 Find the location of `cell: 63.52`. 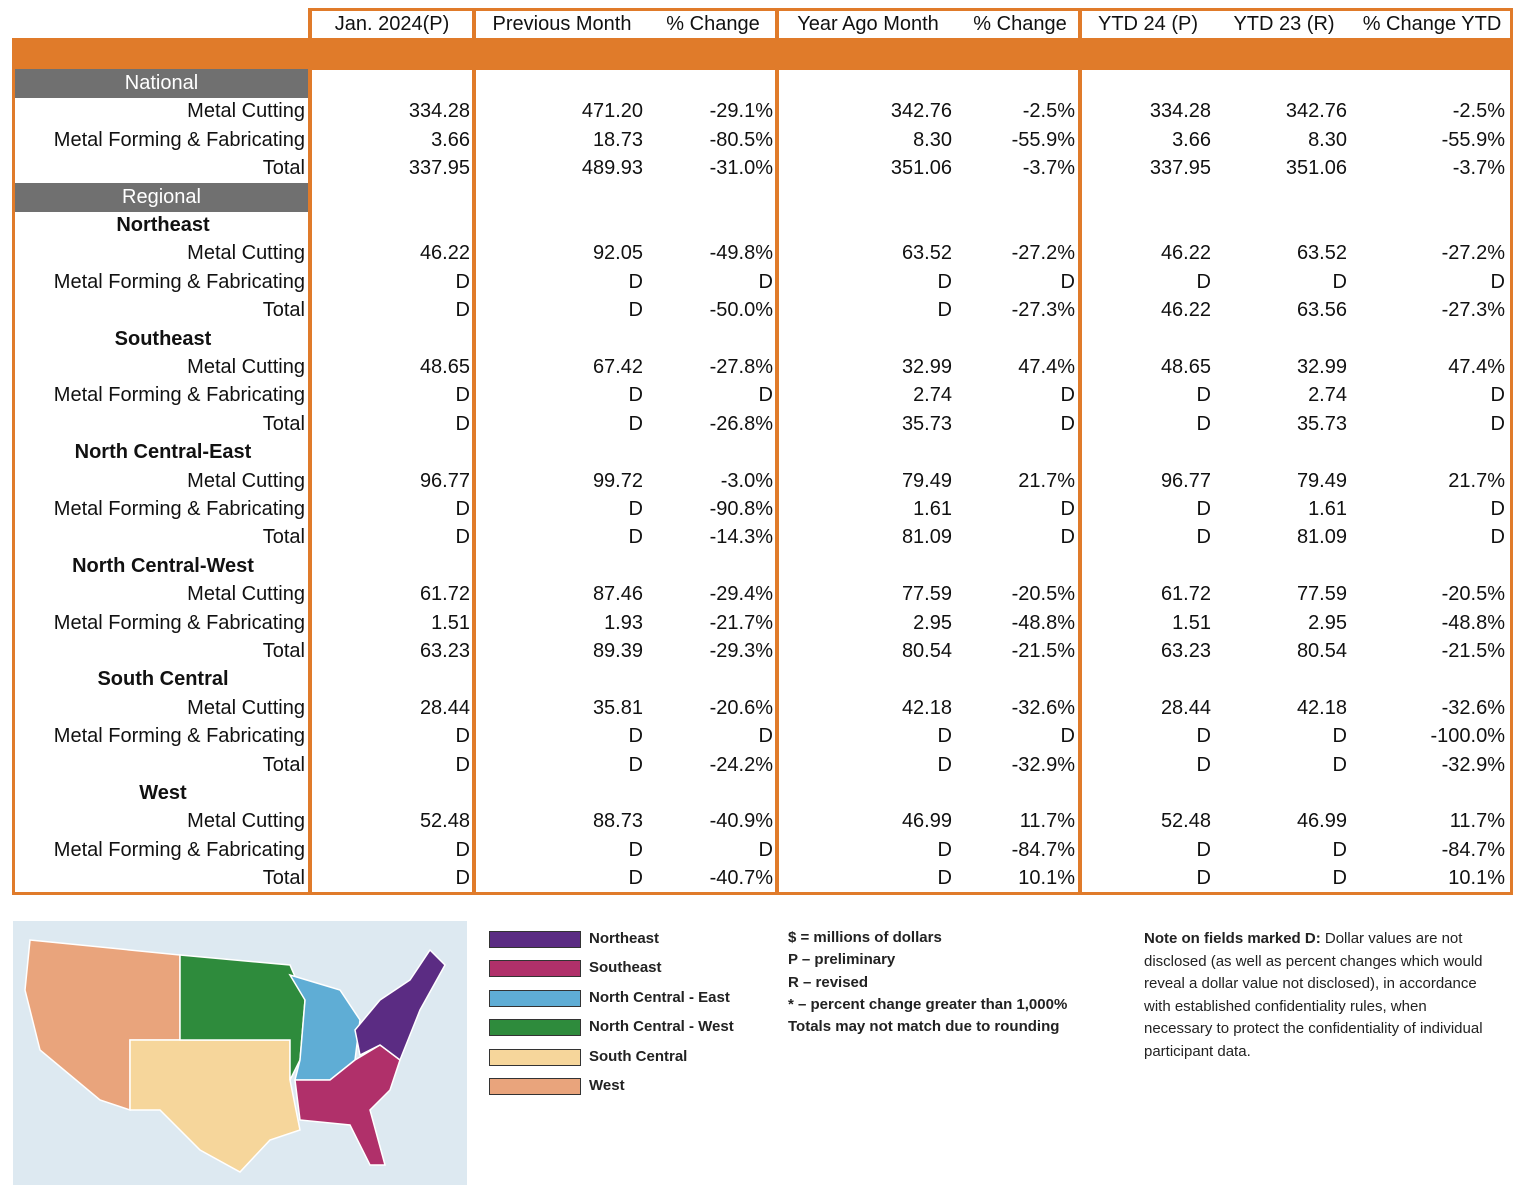

cell: 63.52 is located at coordinates (1321, 253).